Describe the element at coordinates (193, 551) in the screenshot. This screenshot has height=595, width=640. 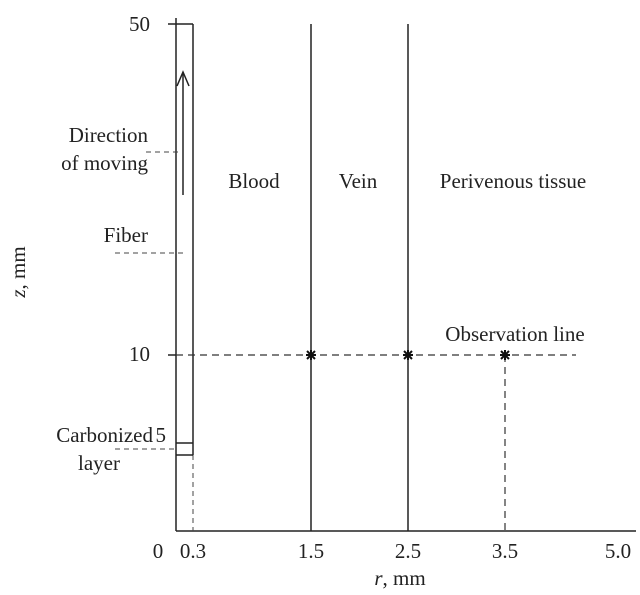
I see `x-tick-label: 0.3` at that location.